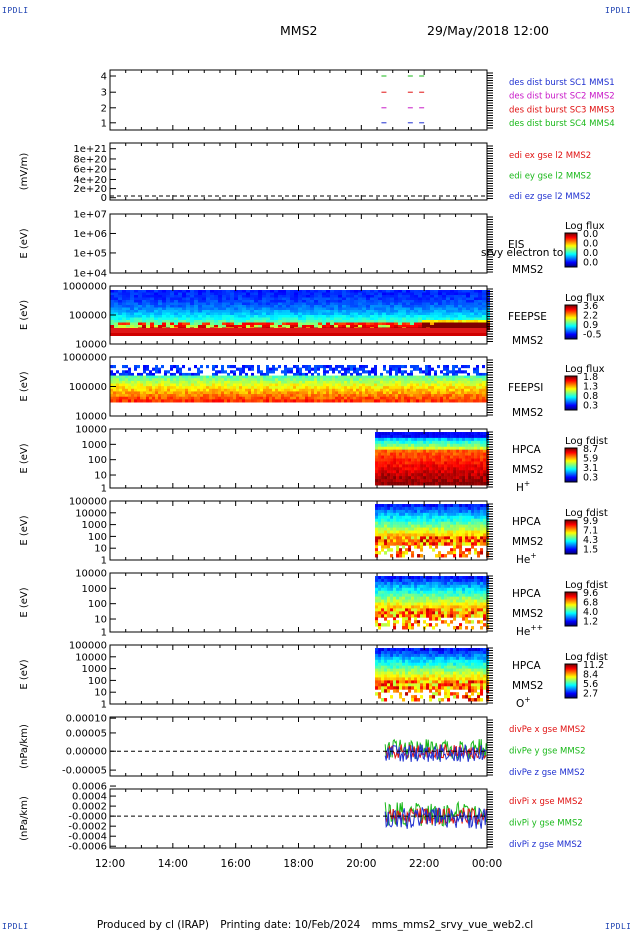 Image resolution: width=630 pixels, height=934 pixels. What do you see at coordinates (84, 771) in the screenshot?
I see `y-tick-label: -0.00005` at bounding box center [84, 771].